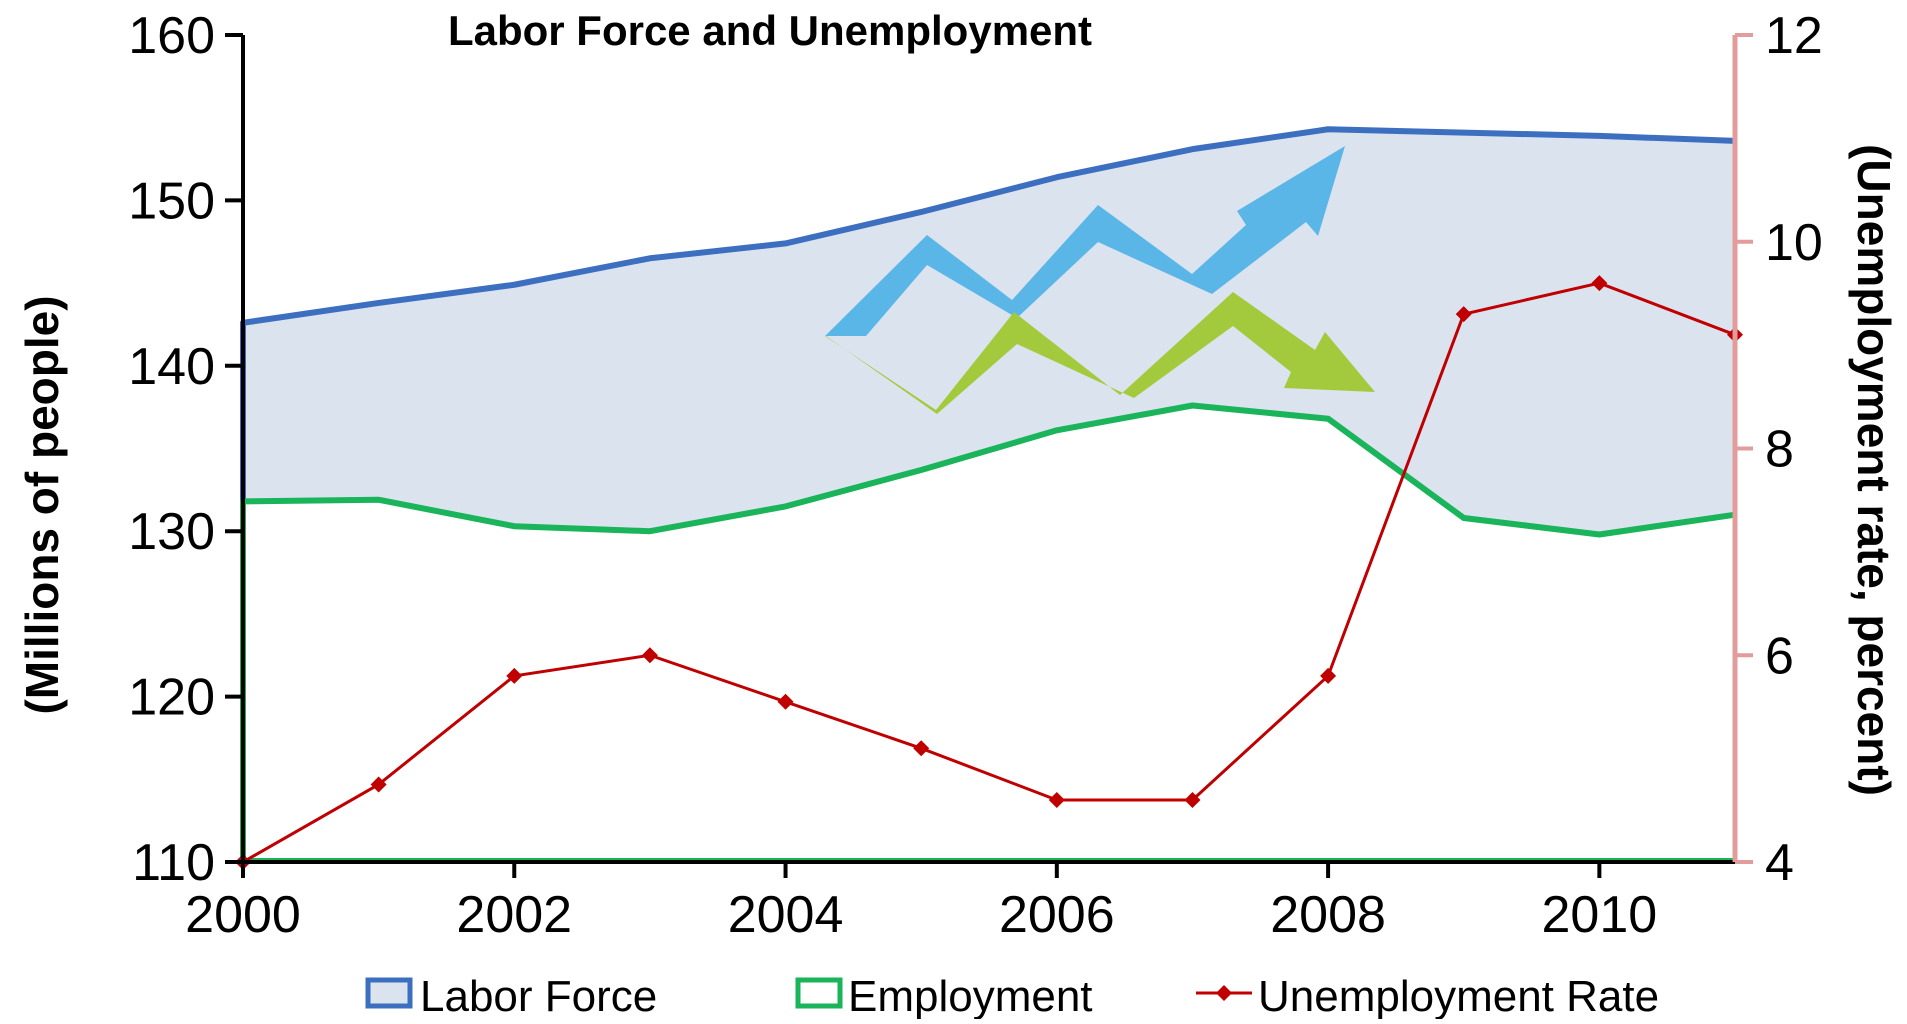  I want to click on y2-tick-label: 6, so click(1779, 656).